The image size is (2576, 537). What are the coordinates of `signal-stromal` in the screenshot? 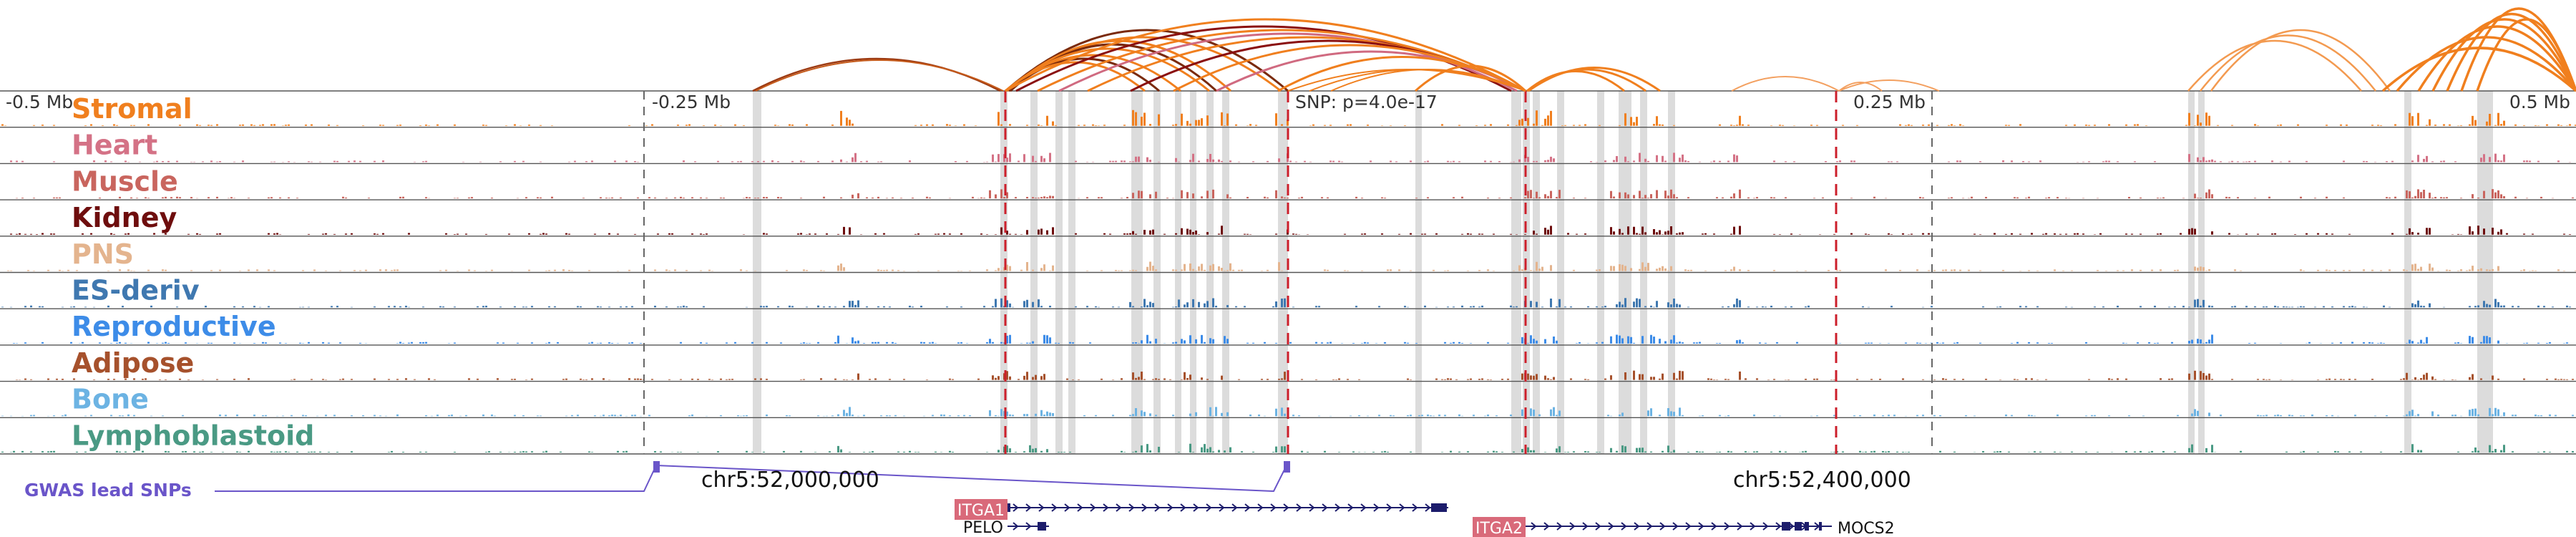 It's located at (1288, 118).